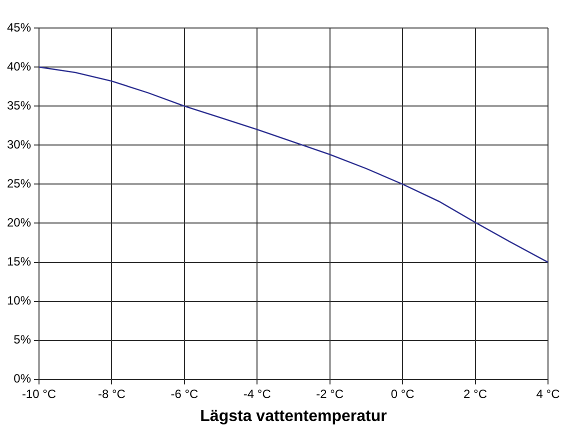 The image size is (570, 430). What do you see at coordinates (184, 393) in the screenshot?
I see `x-tick-label: -6 °C` at bounding box center [184, 393].